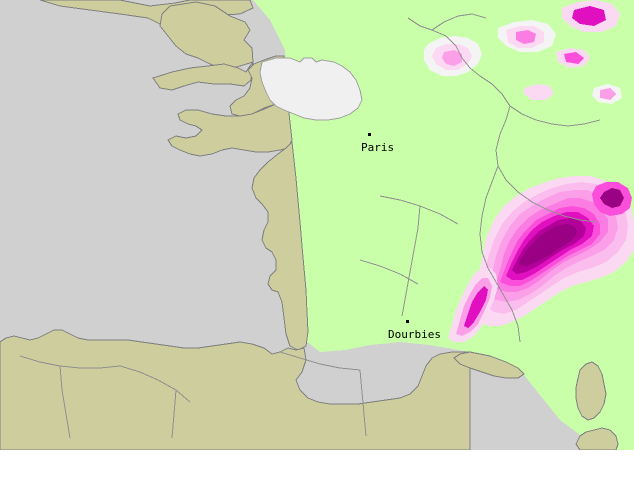 The image size is (634, 490). I want to click on snow-field-alps, so click(541, 259).